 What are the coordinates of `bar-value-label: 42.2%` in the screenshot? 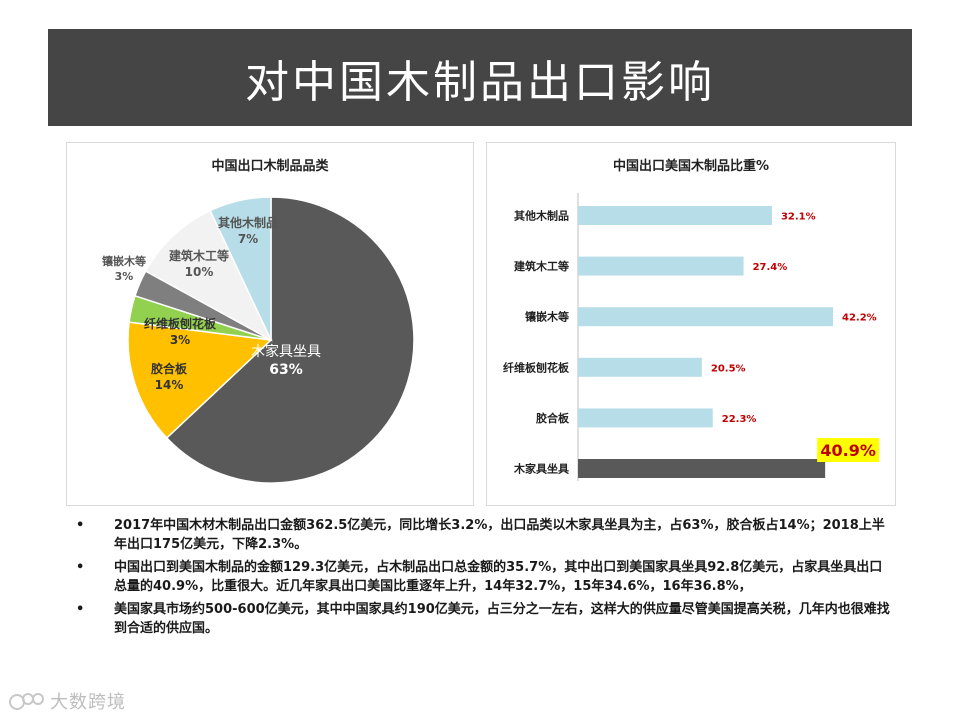 It's located at (859, 318).